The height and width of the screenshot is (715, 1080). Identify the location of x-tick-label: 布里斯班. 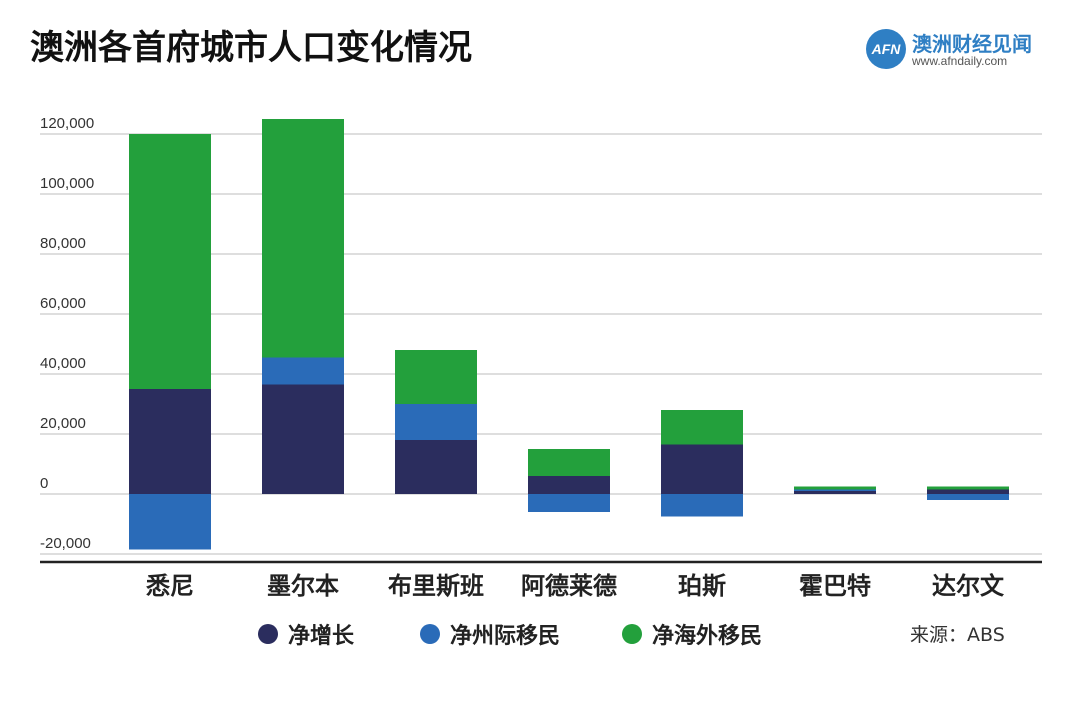
(436, 586).